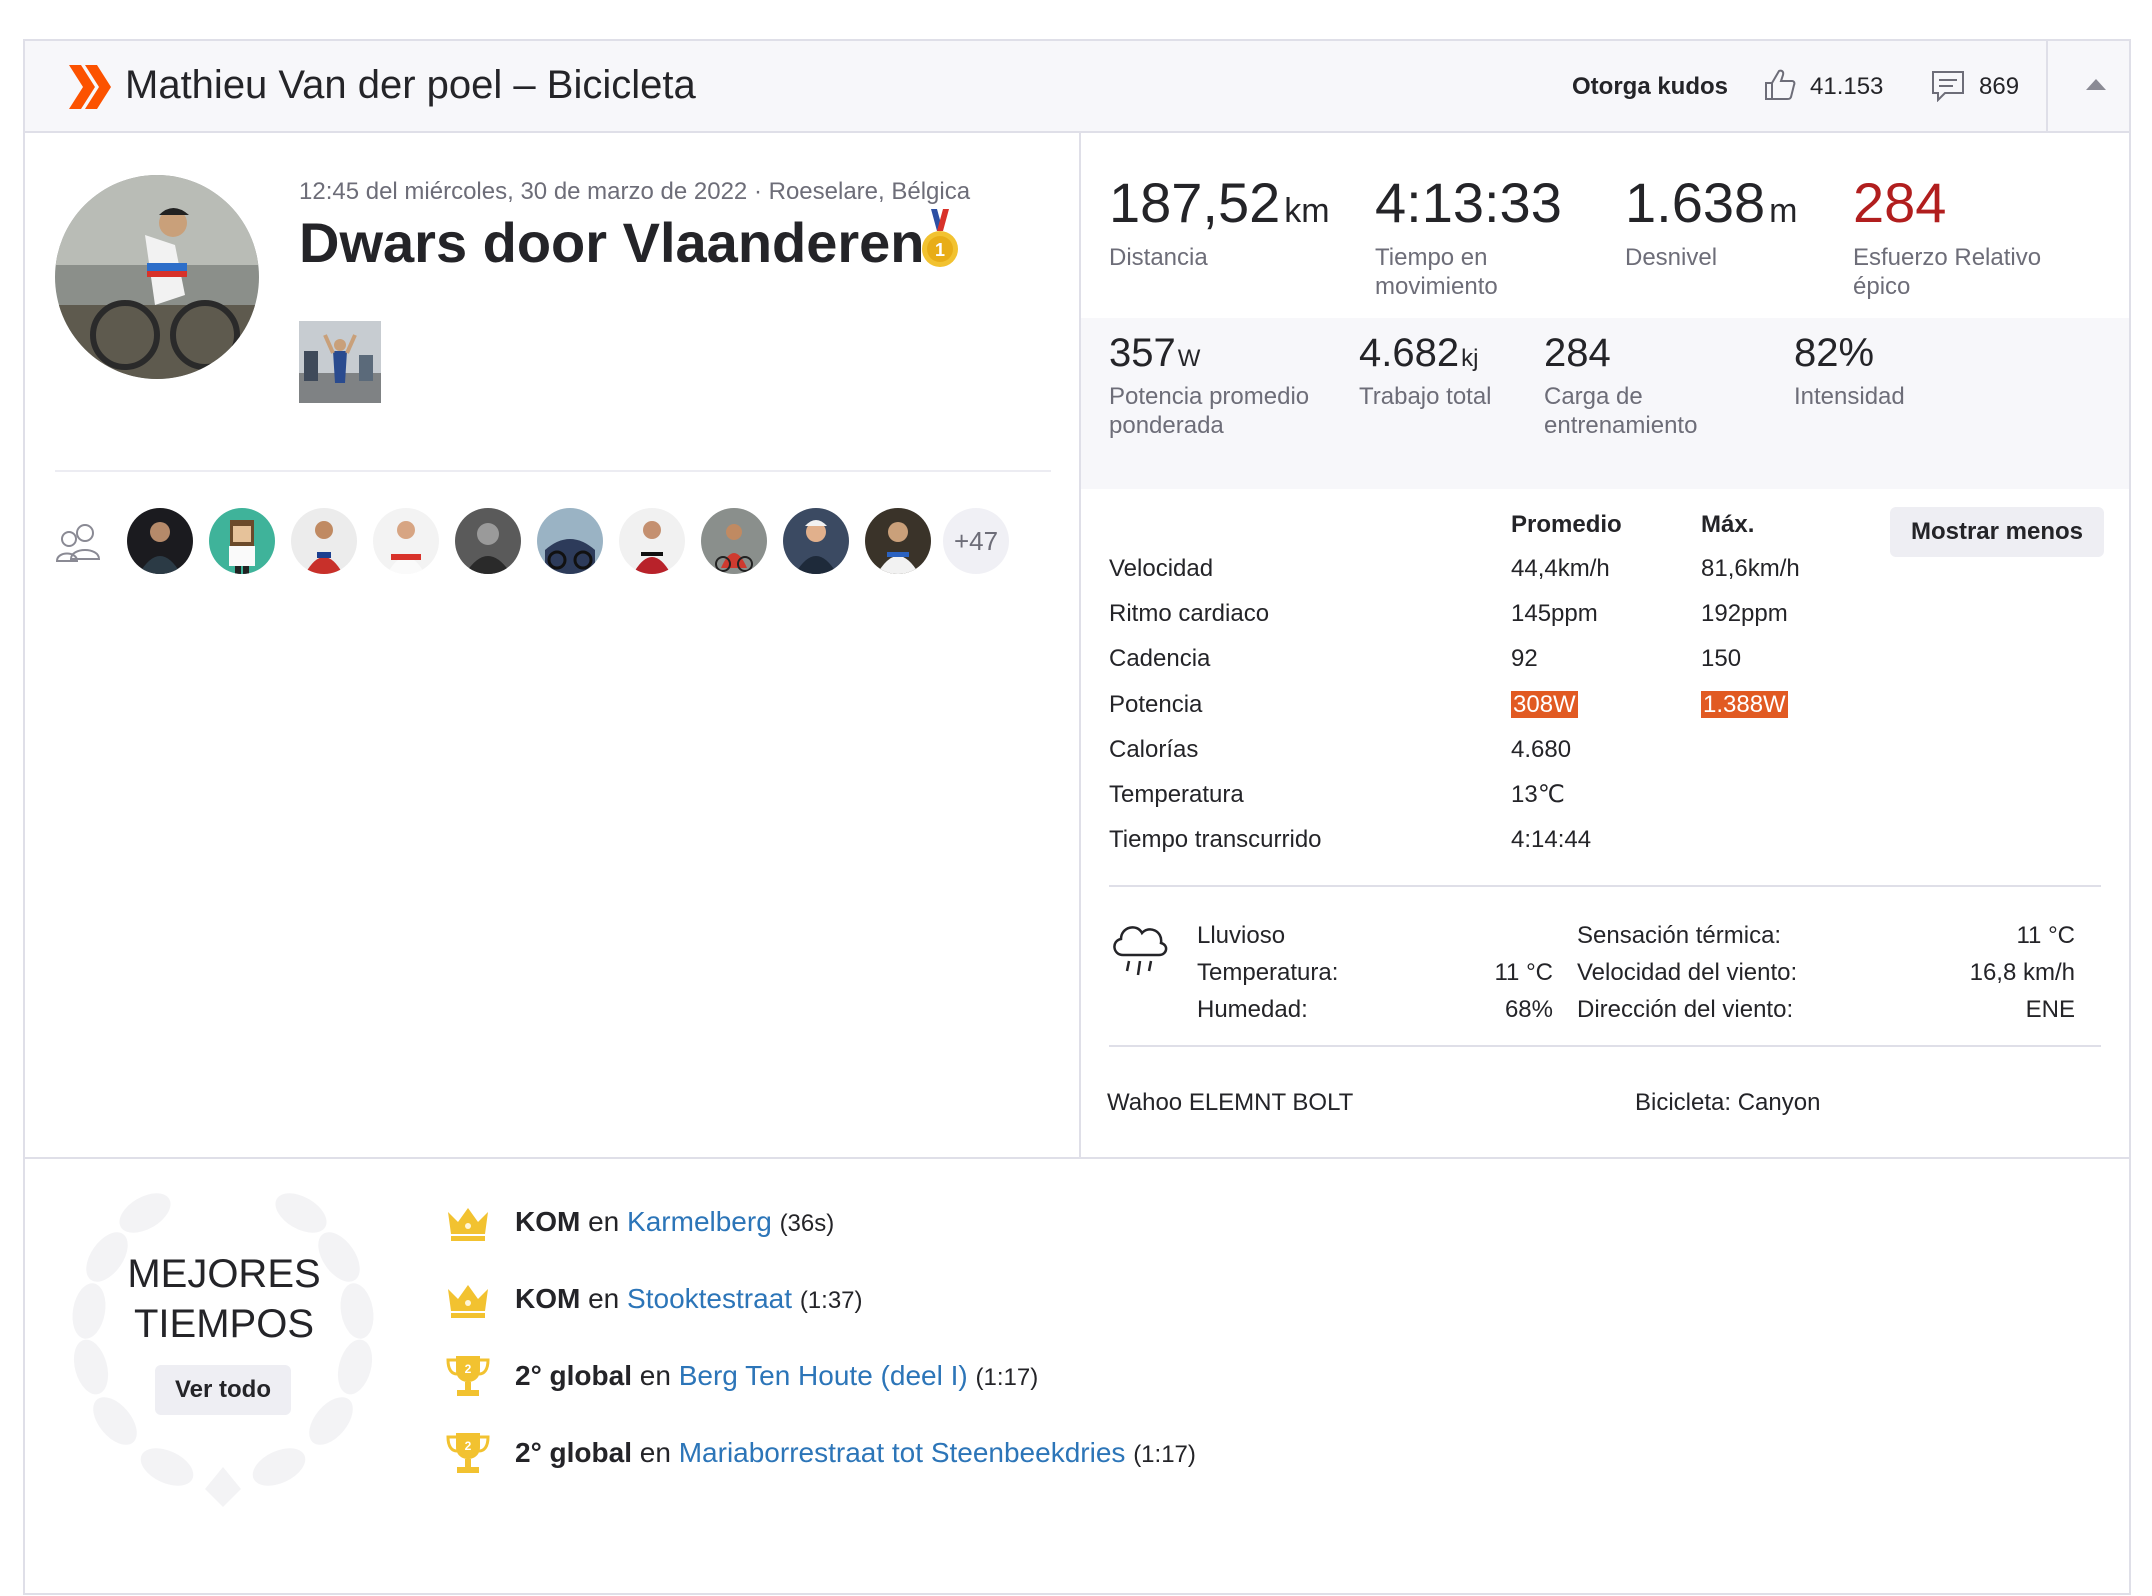 The width and height of the screenshot is (2152, 1596). I want to click on header-divider, so click(2047, 86).